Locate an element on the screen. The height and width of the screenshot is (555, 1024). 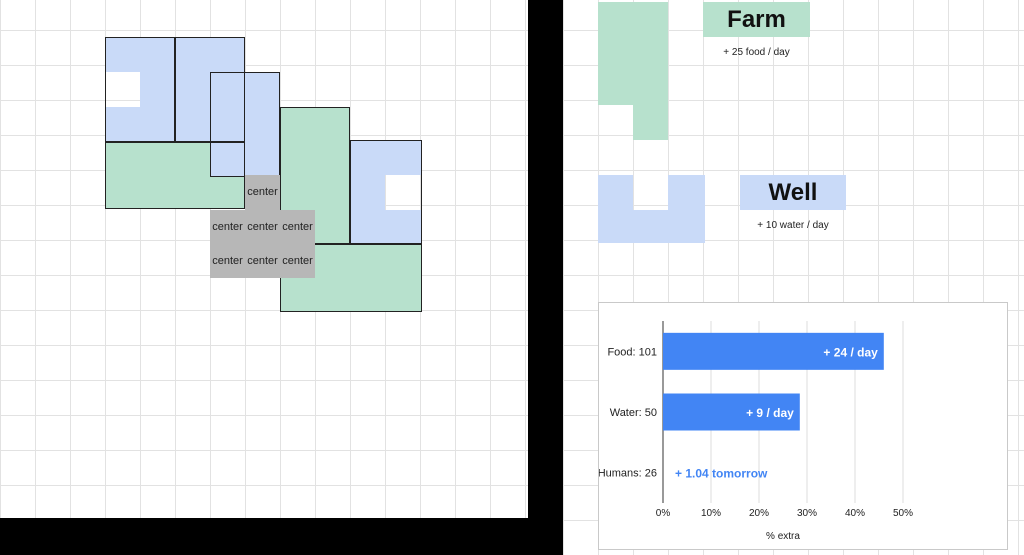
black-band-vertical is located at coordinates (545, 277).